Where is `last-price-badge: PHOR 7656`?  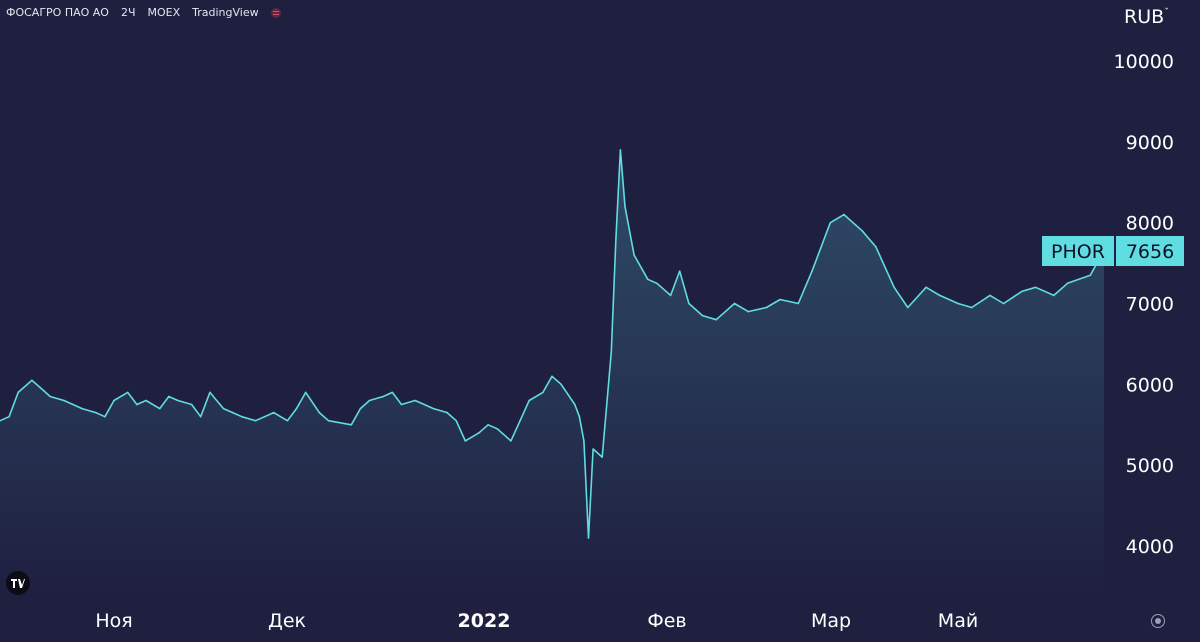 last-price-badge: PHOR 7656 is located at coordinates (1113, 251).